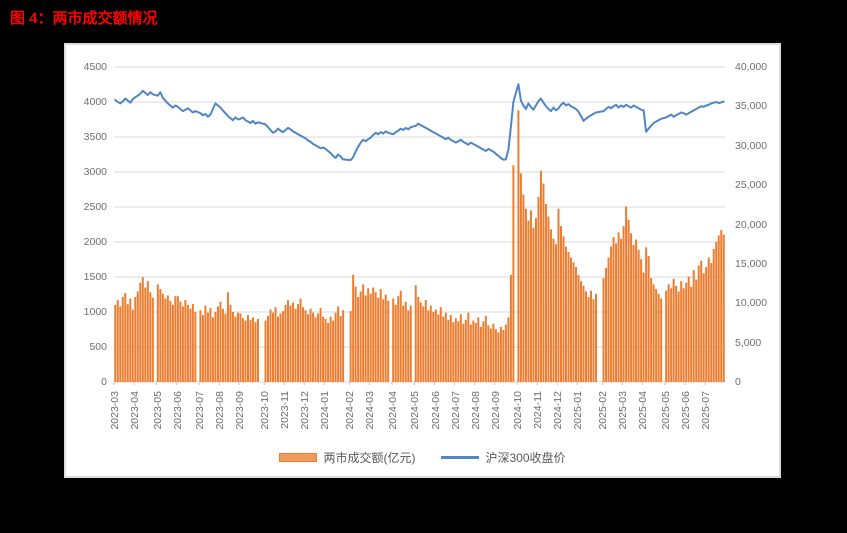  Describe the element at coordinates (285, 410) in the screenshot. I see `x-axis-label: 2023-11` at that location.